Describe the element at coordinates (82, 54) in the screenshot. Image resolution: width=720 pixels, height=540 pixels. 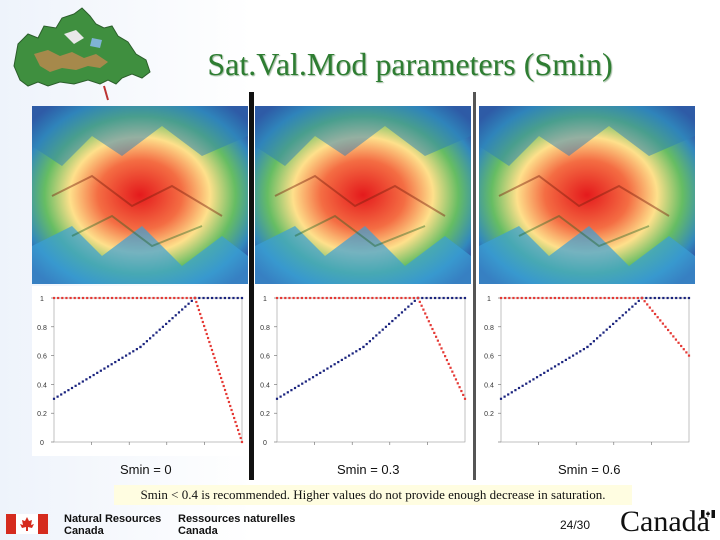
I see `canada-map-logo` at that location.